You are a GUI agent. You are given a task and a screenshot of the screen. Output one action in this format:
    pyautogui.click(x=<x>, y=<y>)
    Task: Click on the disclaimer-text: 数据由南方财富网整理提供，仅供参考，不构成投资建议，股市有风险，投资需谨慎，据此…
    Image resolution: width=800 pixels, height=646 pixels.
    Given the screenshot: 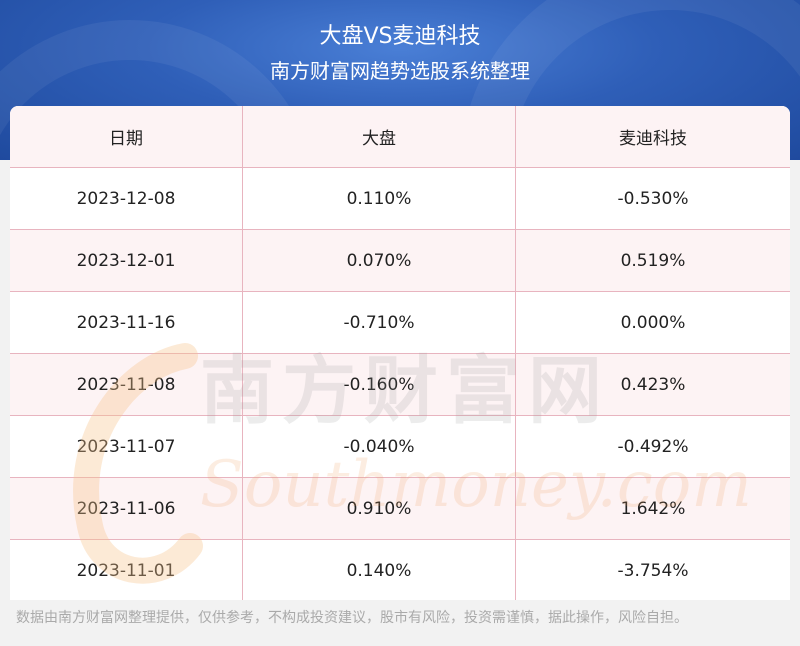 What is the action you would take?
    pyautogui.click(x=352, y=618)
    